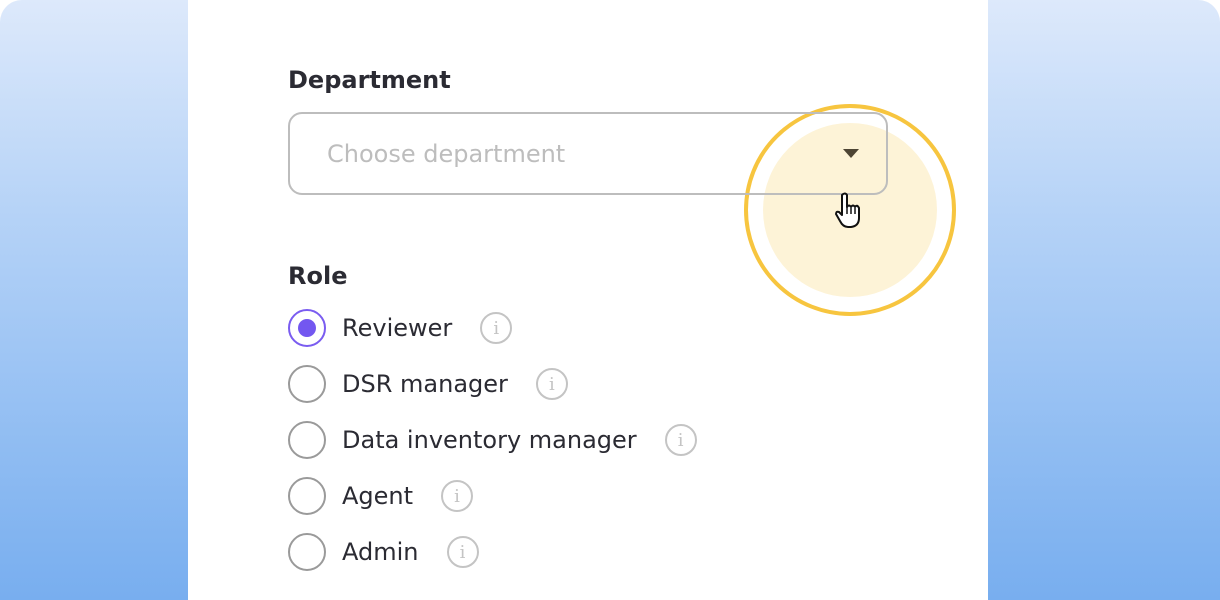 The width and height of the screenshot is (1220, 600). I want to click on radio-dsr-manager, so click(307, 384).